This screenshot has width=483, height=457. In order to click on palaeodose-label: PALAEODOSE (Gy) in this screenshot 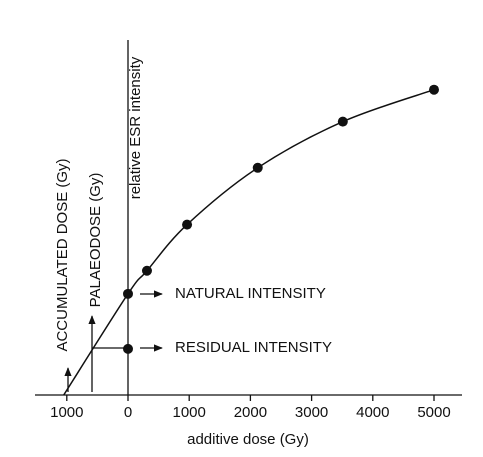, I will do `click(95, 240)`.